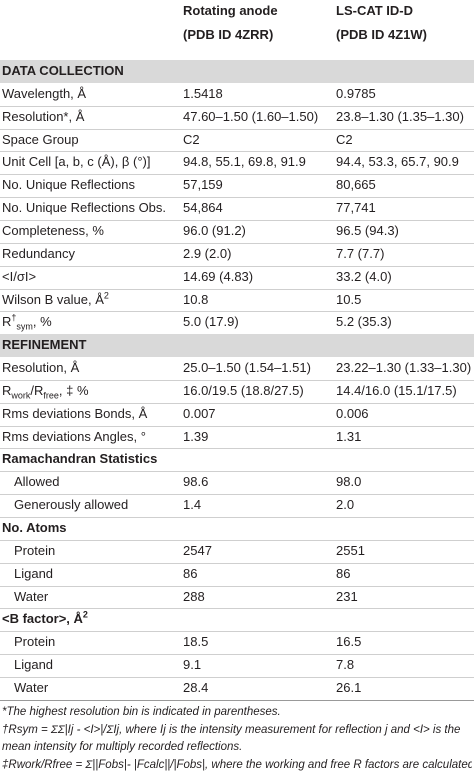 The height and width of the screenshot is (775, 474). What do you see at coordinates (196, 642) in the screenshot?
I see `cell-value: 18.5` at bounding box center [196, 642].